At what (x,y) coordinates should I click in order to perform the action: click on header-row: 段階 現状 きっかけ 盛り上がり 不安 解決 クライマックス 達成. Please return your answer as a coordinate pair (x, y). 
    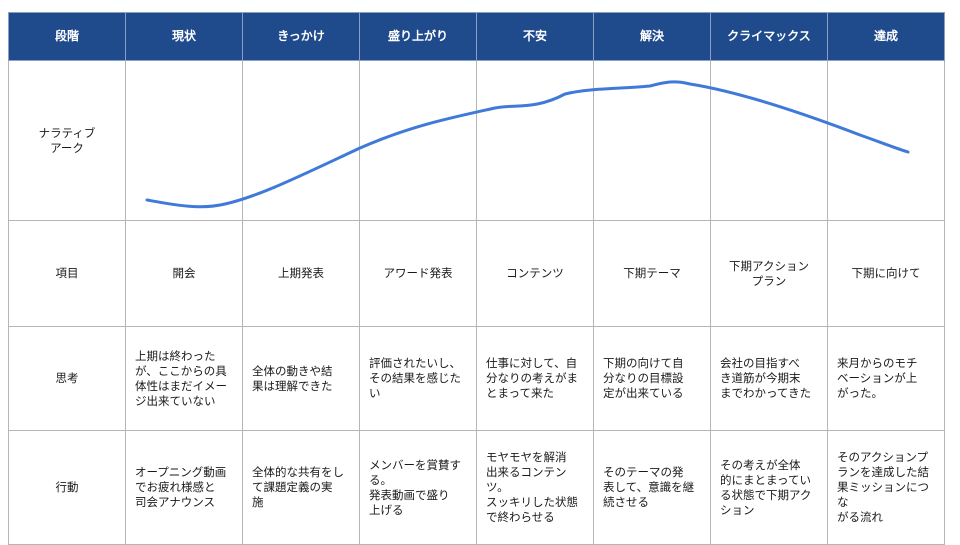
    Looking at the image, I should click on (476, 36).